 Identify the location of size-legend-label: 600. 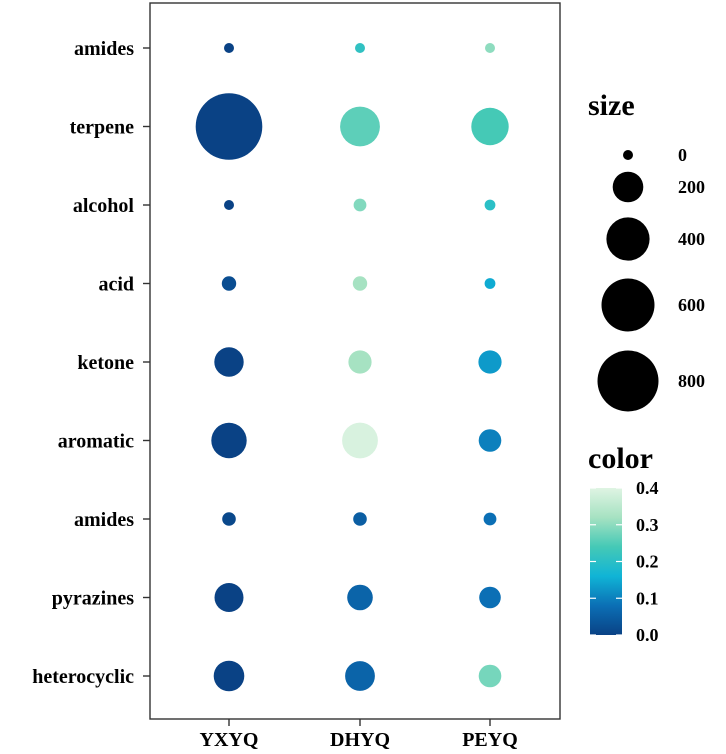
(691, 305).